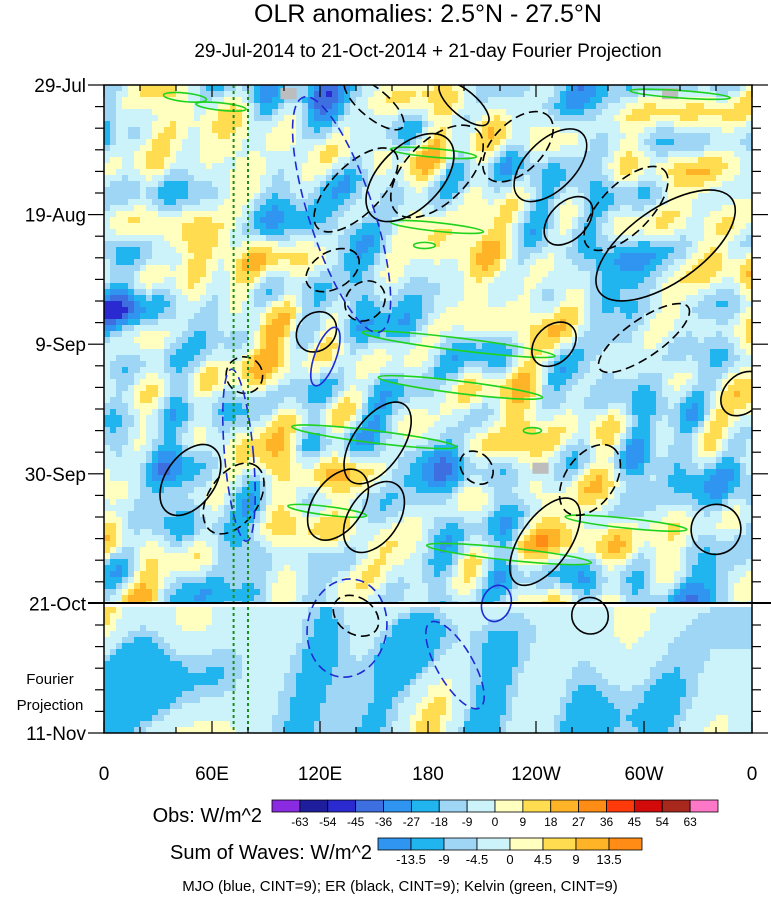 The width and height of the screenshot is (771, 899). Describe the element at coordinates (428, 670) in the screenshot. I see `forecast-anomaly-field` at that location.